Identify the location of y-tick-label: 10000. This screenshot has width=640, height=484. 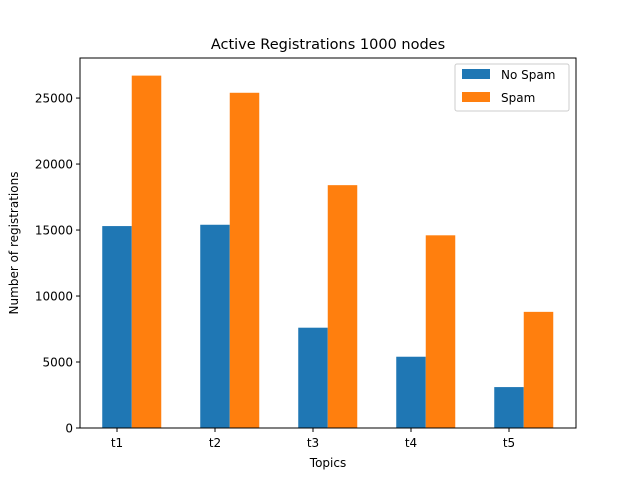
(54, 297).